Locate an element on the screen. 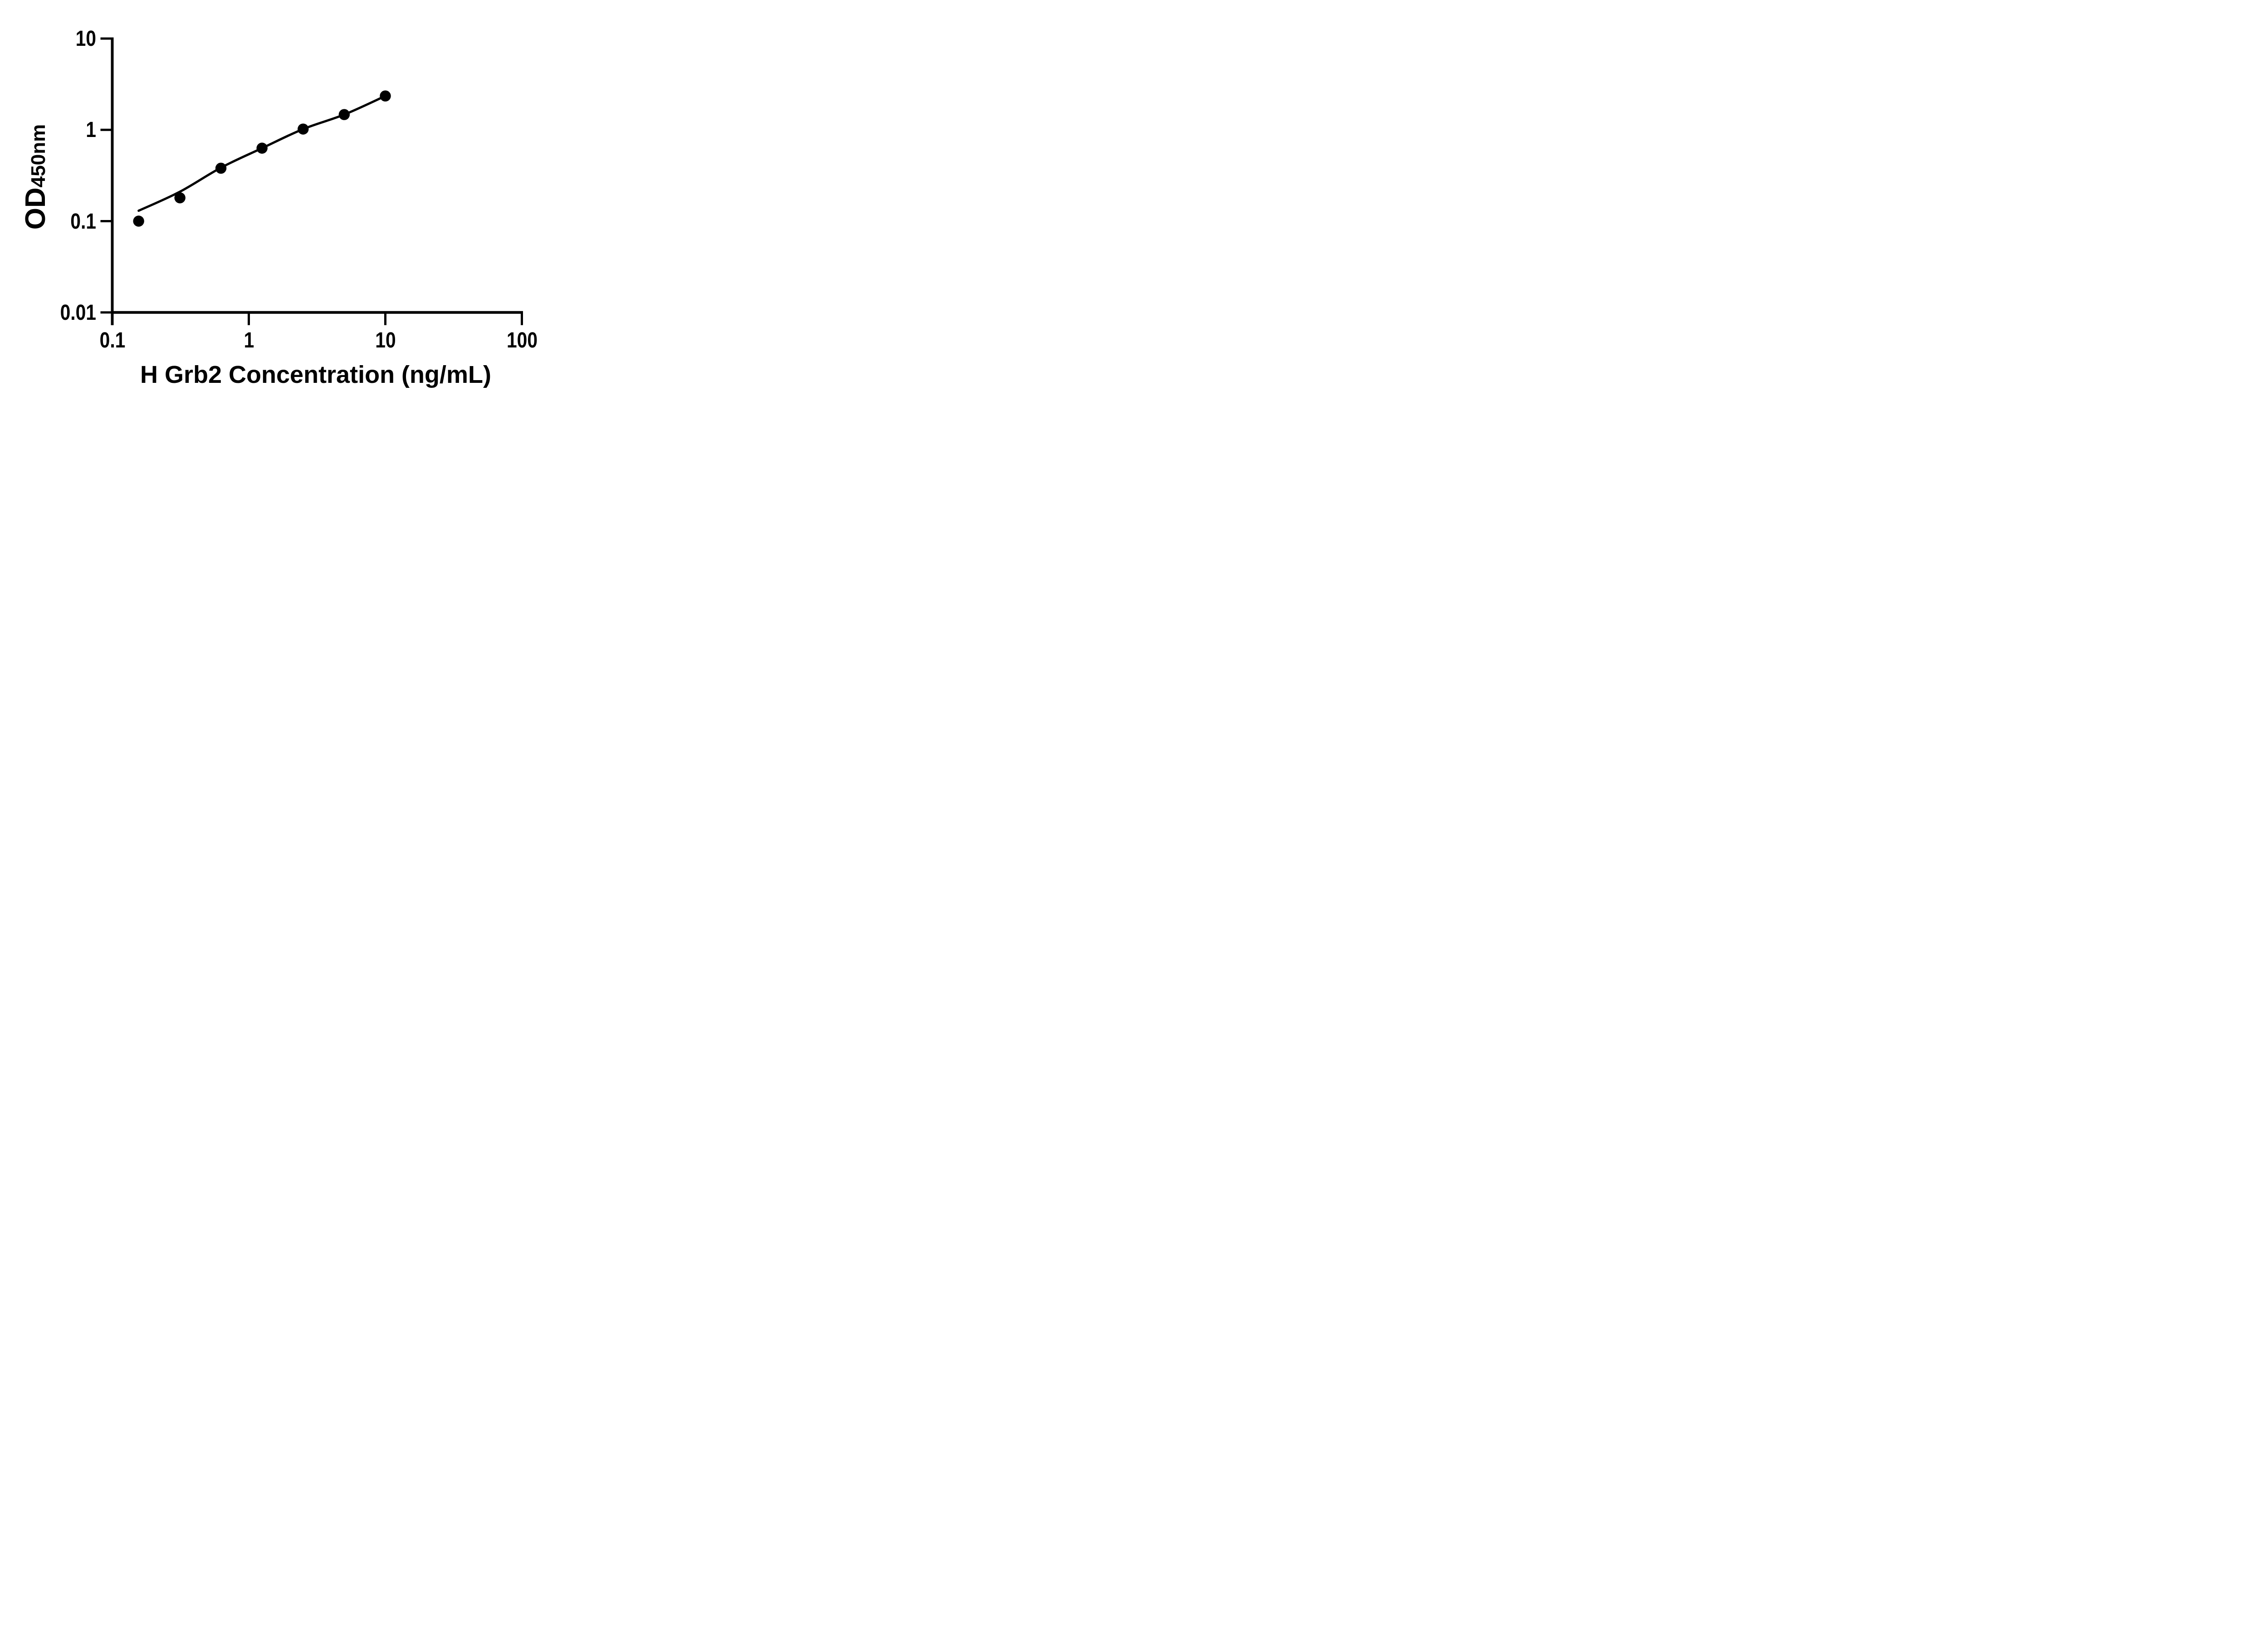 The width and height of the screenshot is (2268, 1633). plot-canvas is located at coordinates (311, 181).